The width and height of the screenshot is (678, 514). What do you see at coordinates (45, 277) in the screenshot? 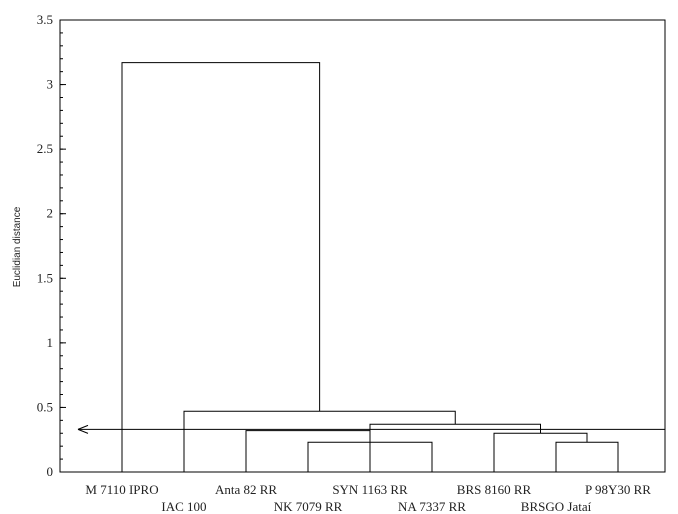
I see `y-tick-label: 1.5` at bounding box center [45, 277].